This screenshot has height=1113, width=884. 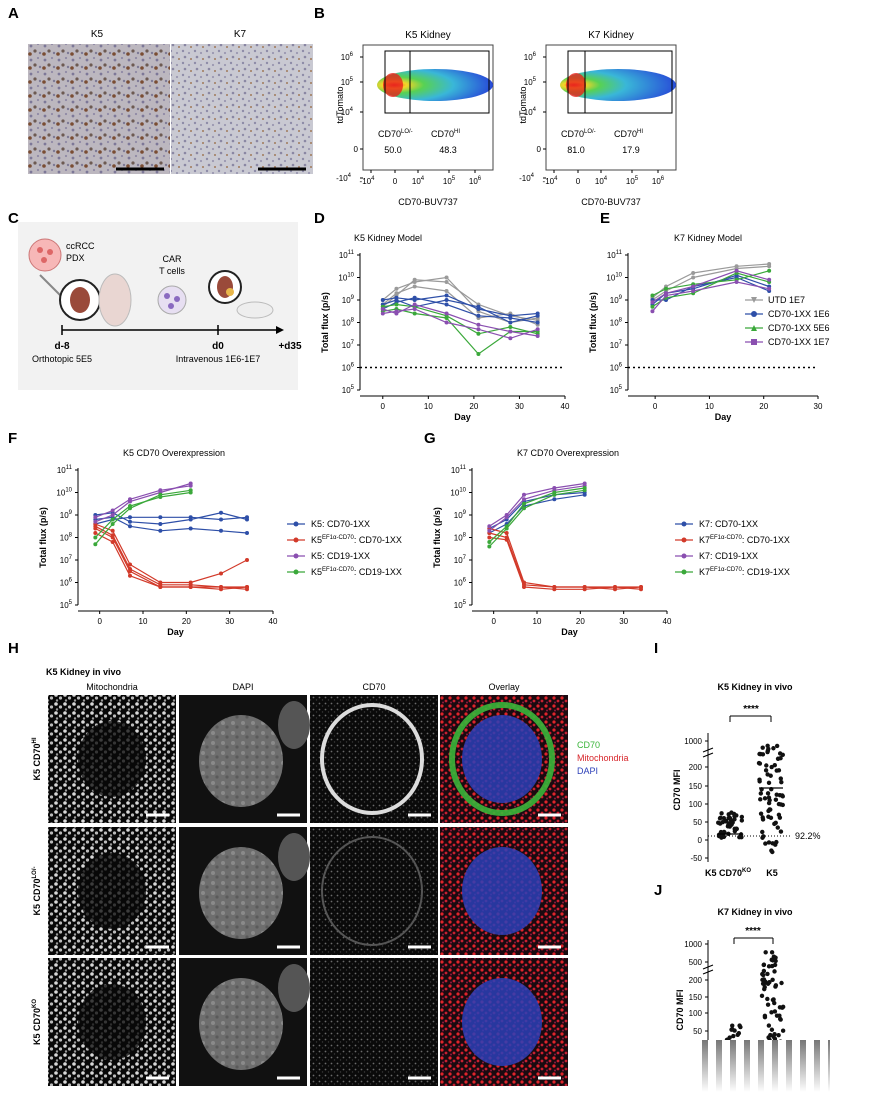 What do you see at coordinates (576, 85) in the screenshot?
I see `flow-density-peak` at bounding box center [576, 85].